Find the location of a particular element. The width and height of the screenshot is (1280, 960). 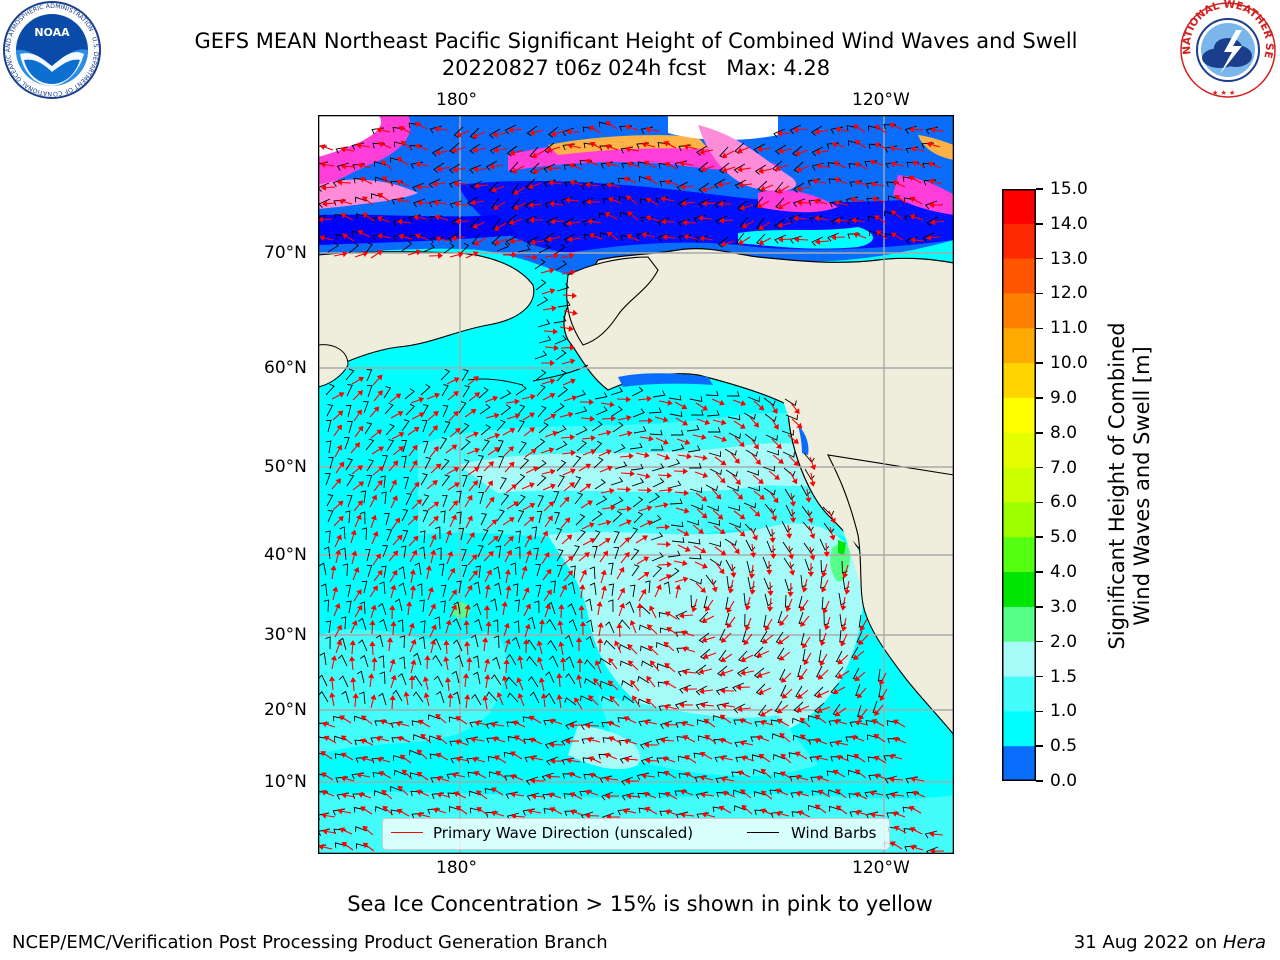

land-kamchatka is located at coordinates (333, 366).